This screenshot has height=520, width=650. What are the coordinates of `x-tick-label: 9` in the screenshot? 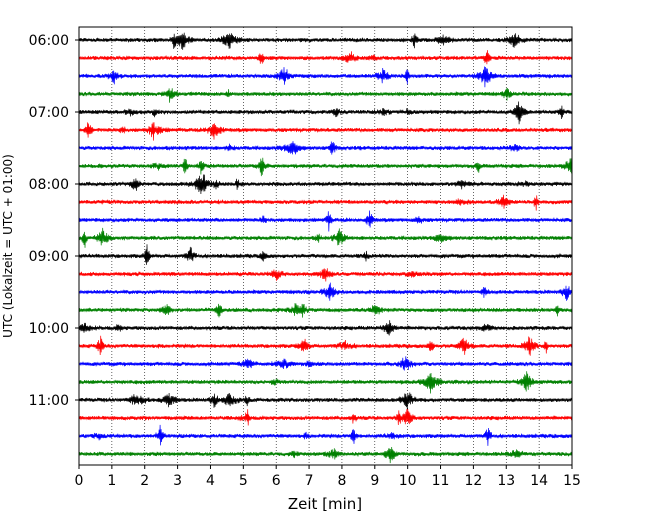 It's located at (374, 481).